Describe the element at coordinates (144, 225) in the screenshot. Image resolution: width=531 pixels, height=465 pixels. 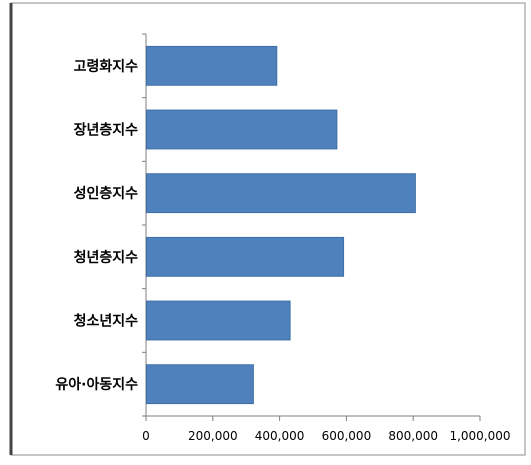
I see `y-category-ticks` at that location.